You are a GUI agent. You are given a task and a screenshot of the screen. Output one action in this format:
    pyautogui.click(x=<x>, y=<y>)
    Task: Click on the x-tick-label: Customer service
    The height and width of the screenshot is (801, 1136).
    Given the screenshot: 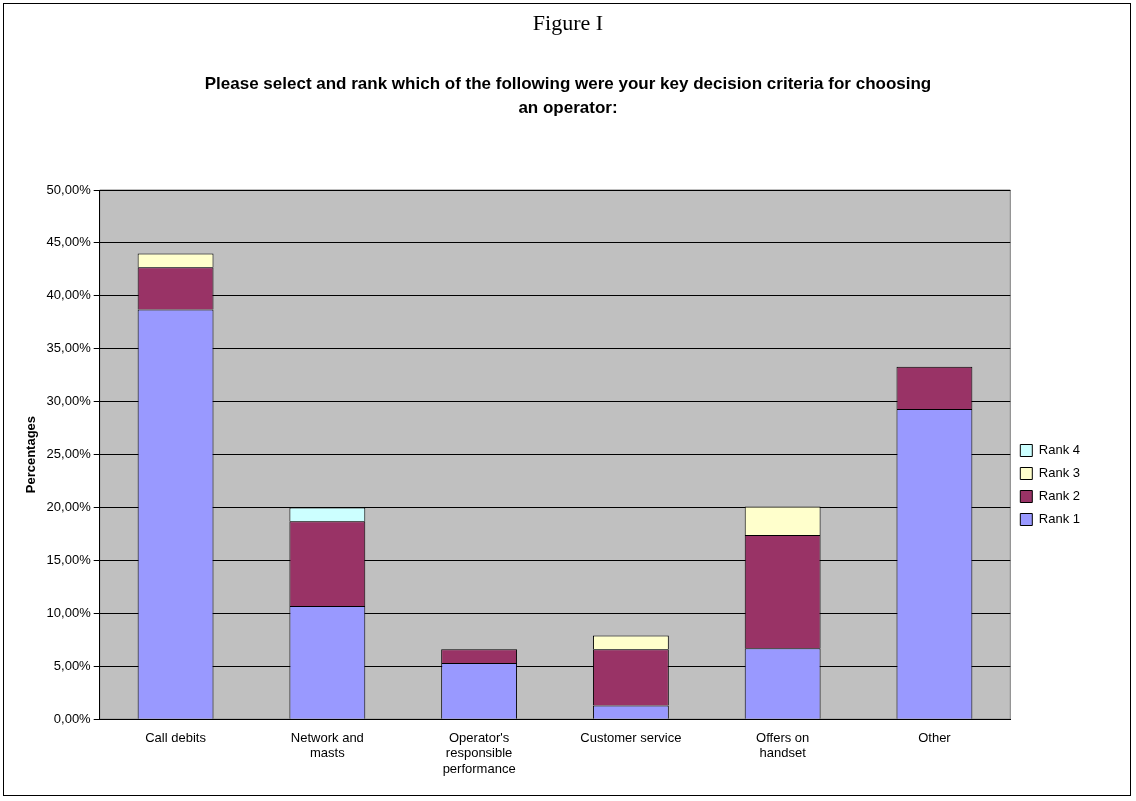 What is the action you would take?
    pyautogui.click(x=631, y=737)
    